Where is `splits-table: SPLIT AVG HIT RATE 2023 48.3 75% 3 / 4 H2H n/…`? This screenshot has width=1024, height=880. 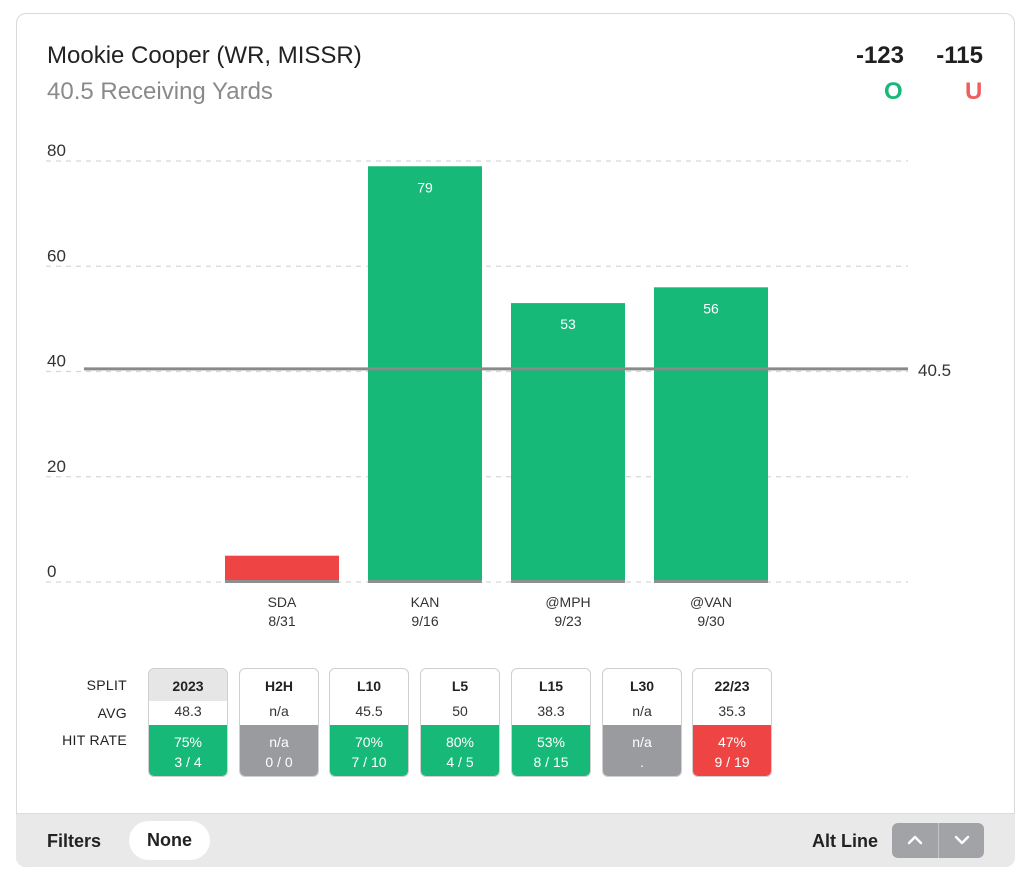 splits-table: SPLIT AVG HIT RATE 2023 48.3 75% 3 / 4 H2H n/… is located at coordinates (512, 723).